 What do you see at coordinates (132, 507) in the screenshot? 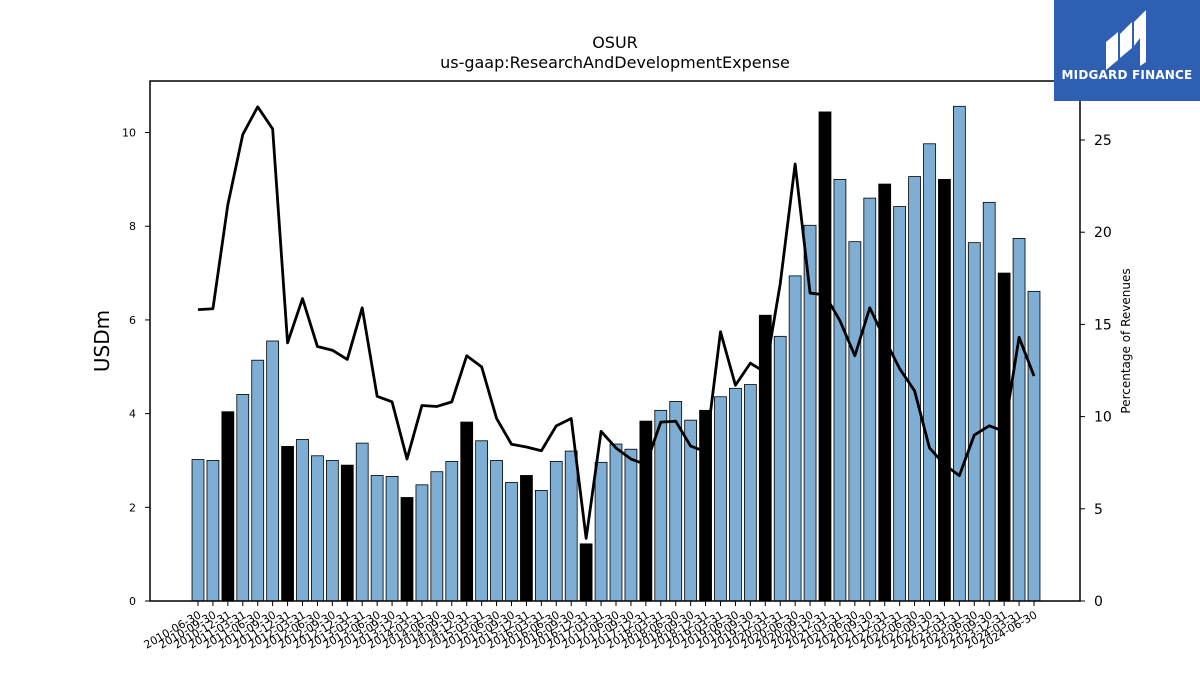
I see `y-tick-label: 2` at bounding box center [132, 507].